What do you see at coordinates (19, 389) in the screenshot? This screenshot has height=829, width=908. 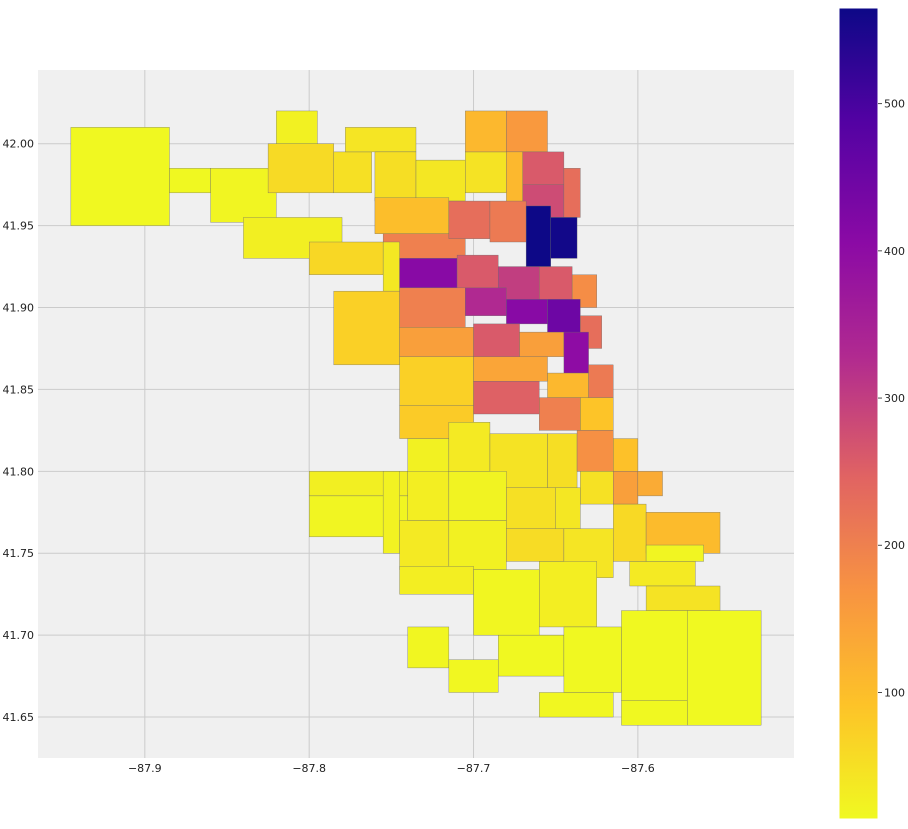 I see `y-tick-label: 41.85` at bounding box center [19, 389].